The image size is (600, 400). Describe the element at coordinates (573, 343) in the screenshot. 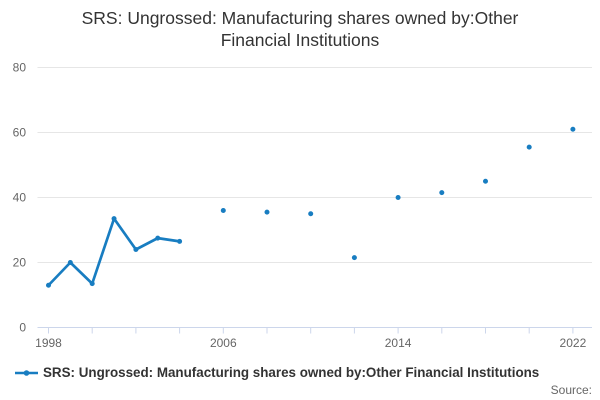

I see `x-axis-label-2022: 2022` at that location.